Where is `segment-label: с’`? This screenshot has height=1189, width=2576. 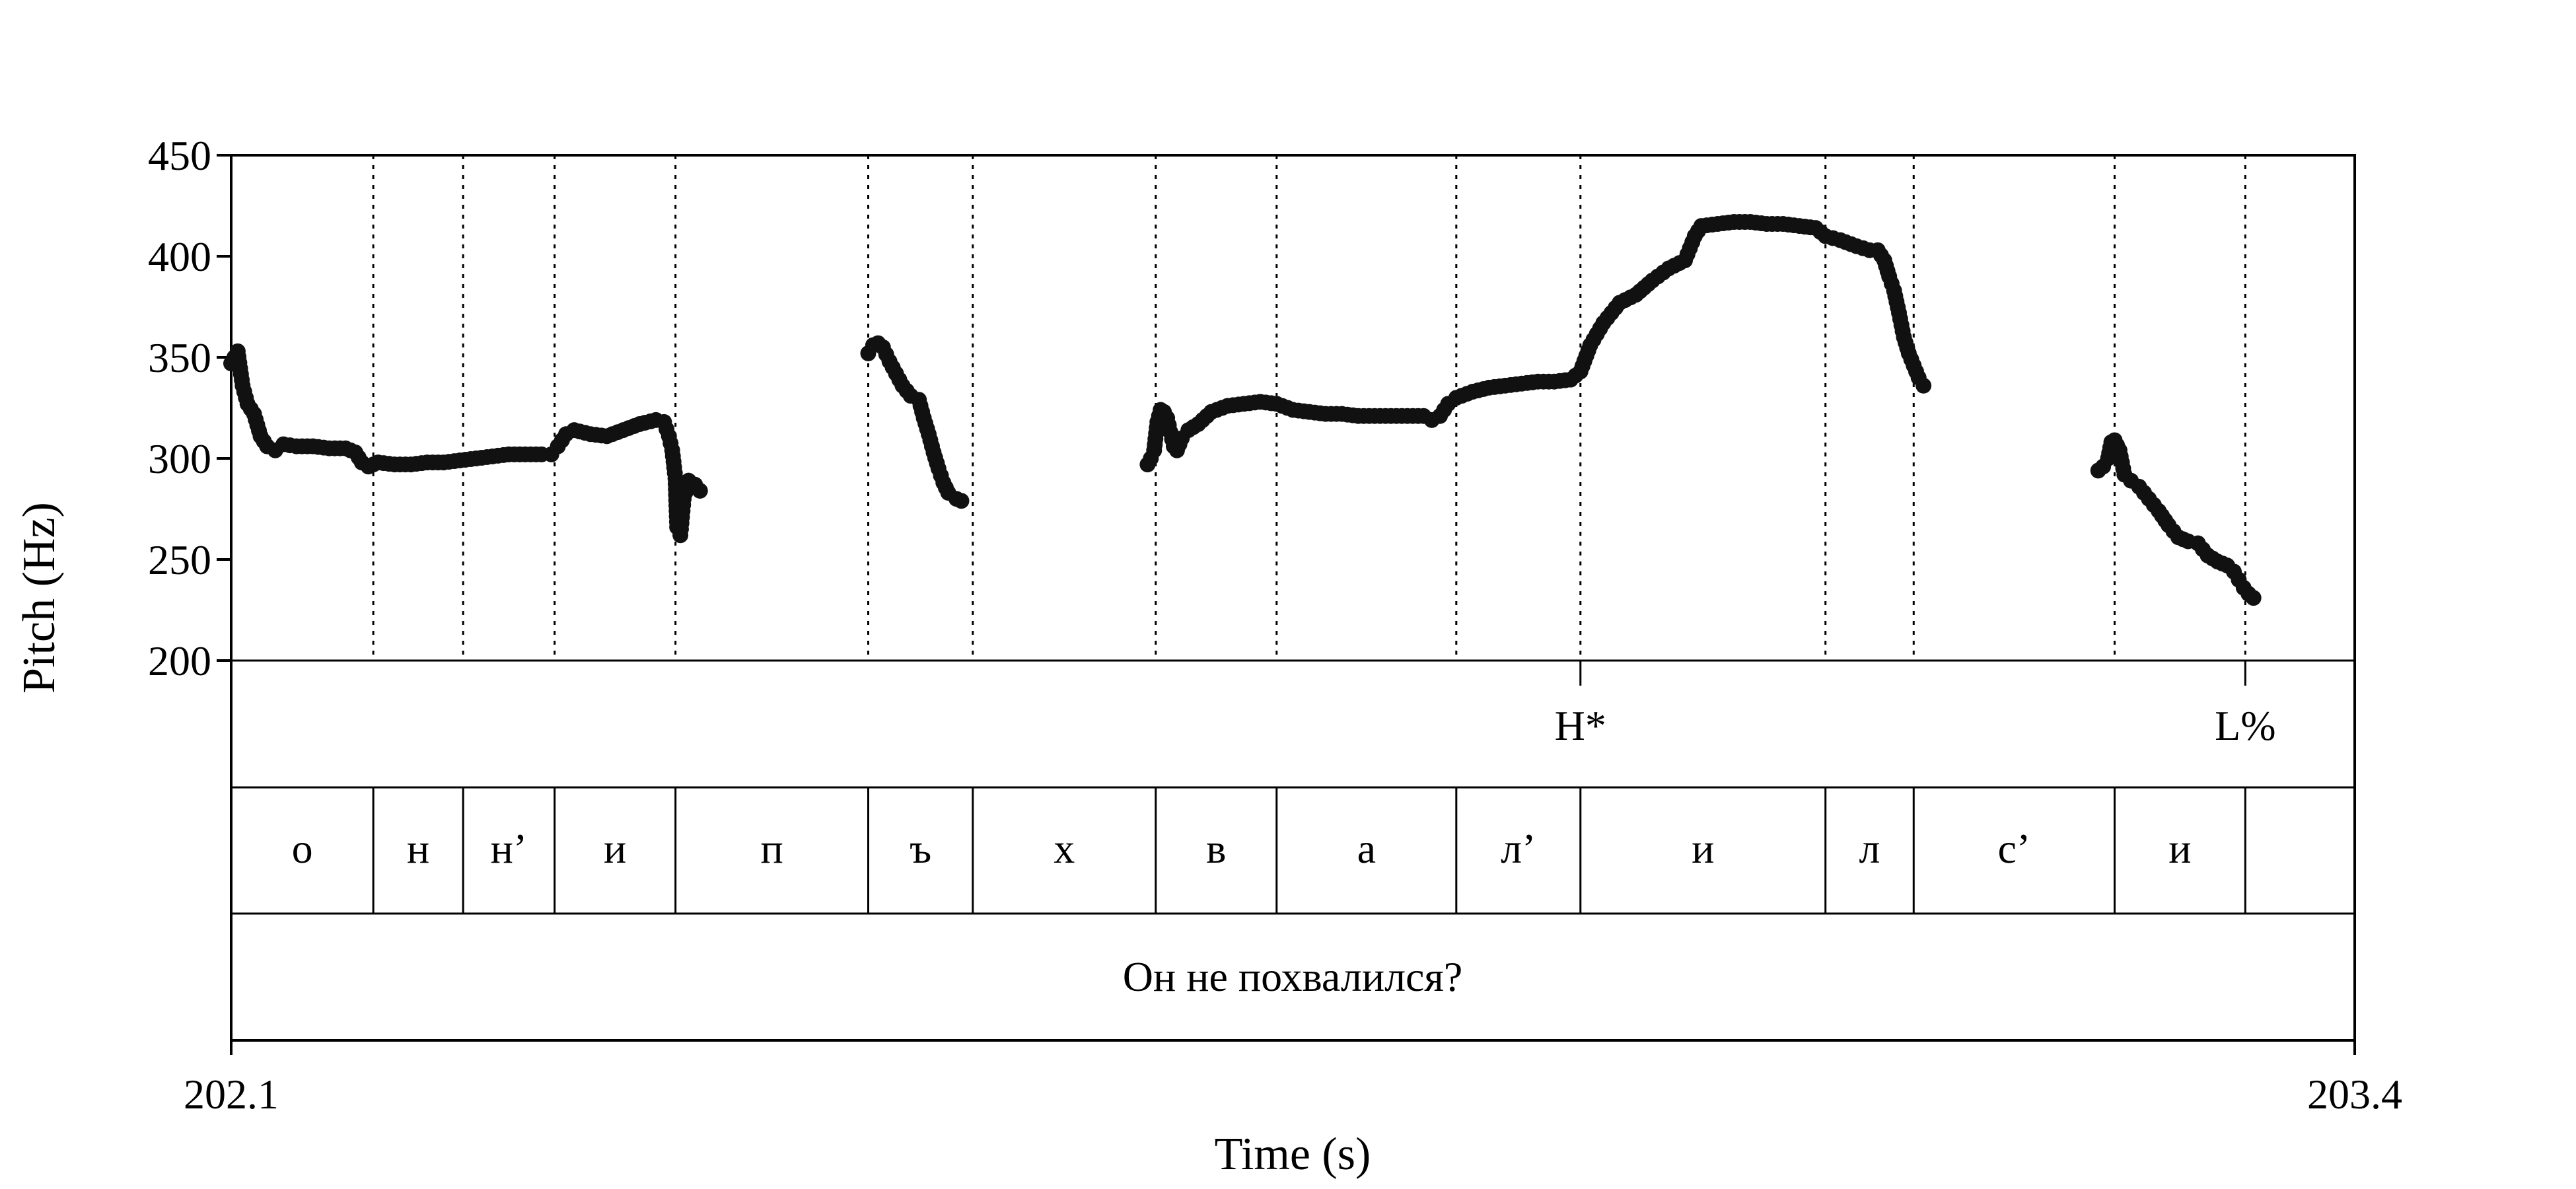
segment-label: с’ is located at coordinates (2014, 848).